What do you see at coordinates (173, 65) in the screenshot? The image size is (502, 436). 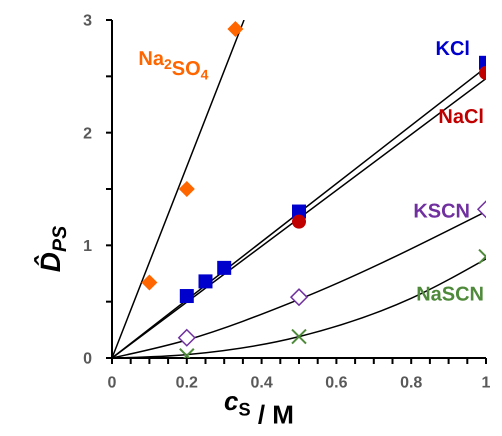 I see `series-label: Na$_{2}$SO$_{4}$` at bounding box center [173, 65].